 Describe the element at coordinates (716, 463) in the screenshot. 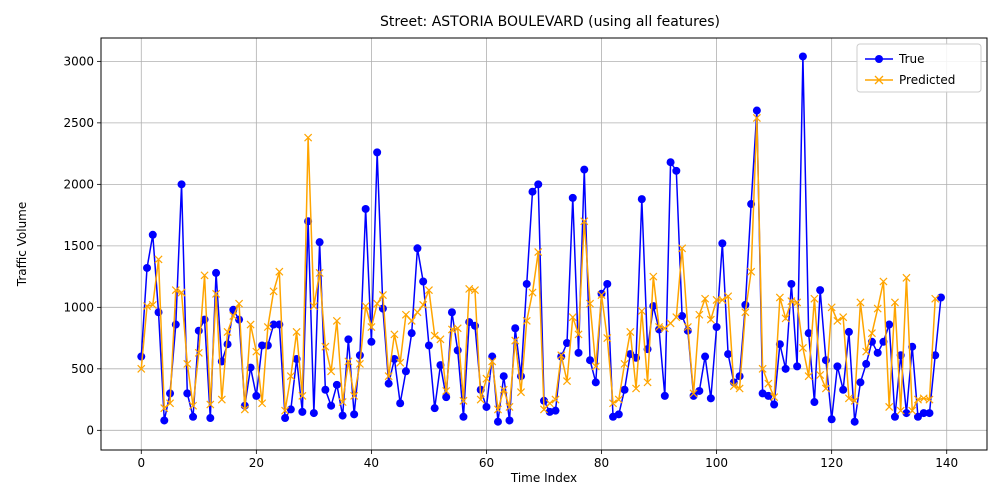

I see `x-tick-label: 100` at that location.